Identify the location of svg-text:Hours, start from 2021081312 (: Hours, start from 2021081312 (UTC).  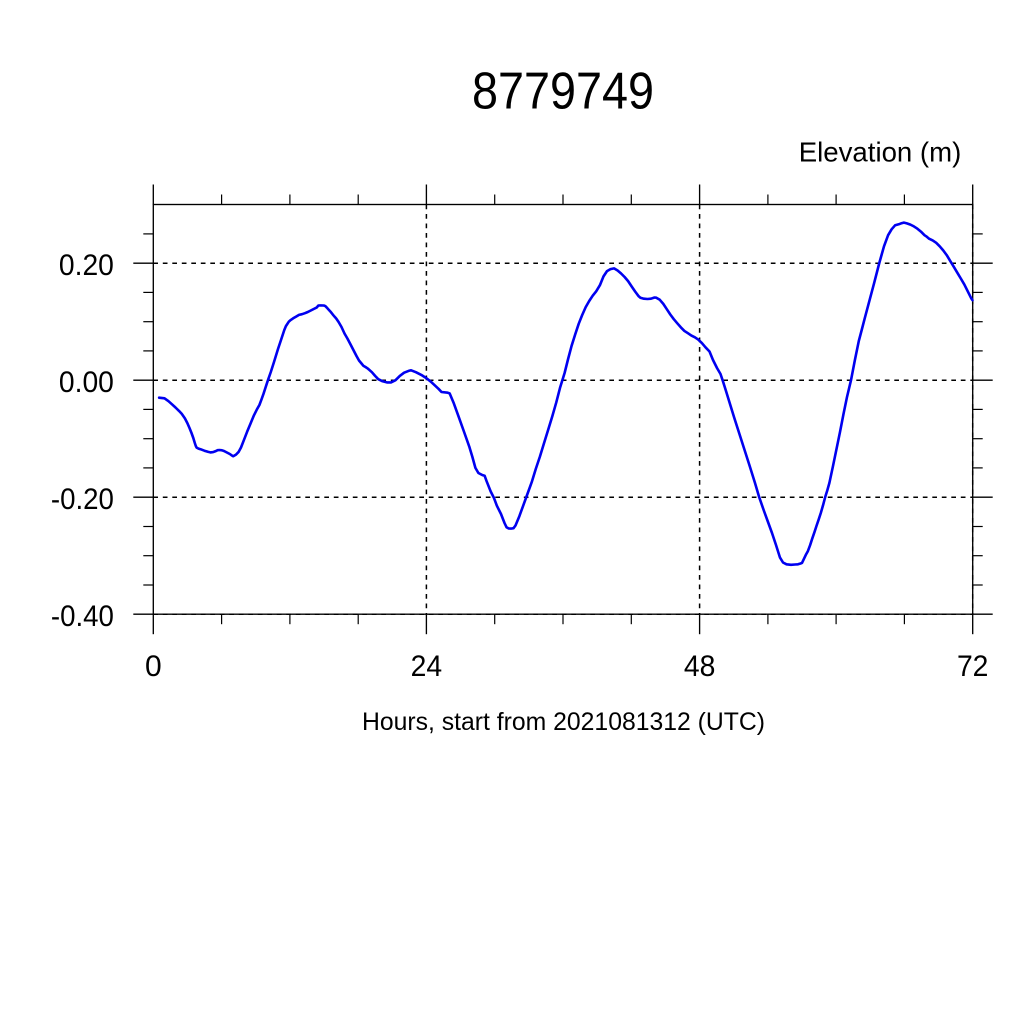
(563, 722).